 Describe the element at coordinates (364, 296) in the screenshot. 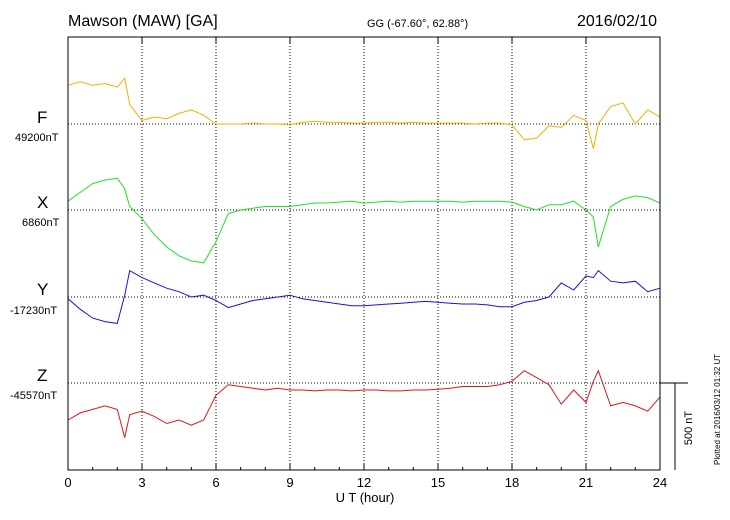

I see `series-line-y` at that location.